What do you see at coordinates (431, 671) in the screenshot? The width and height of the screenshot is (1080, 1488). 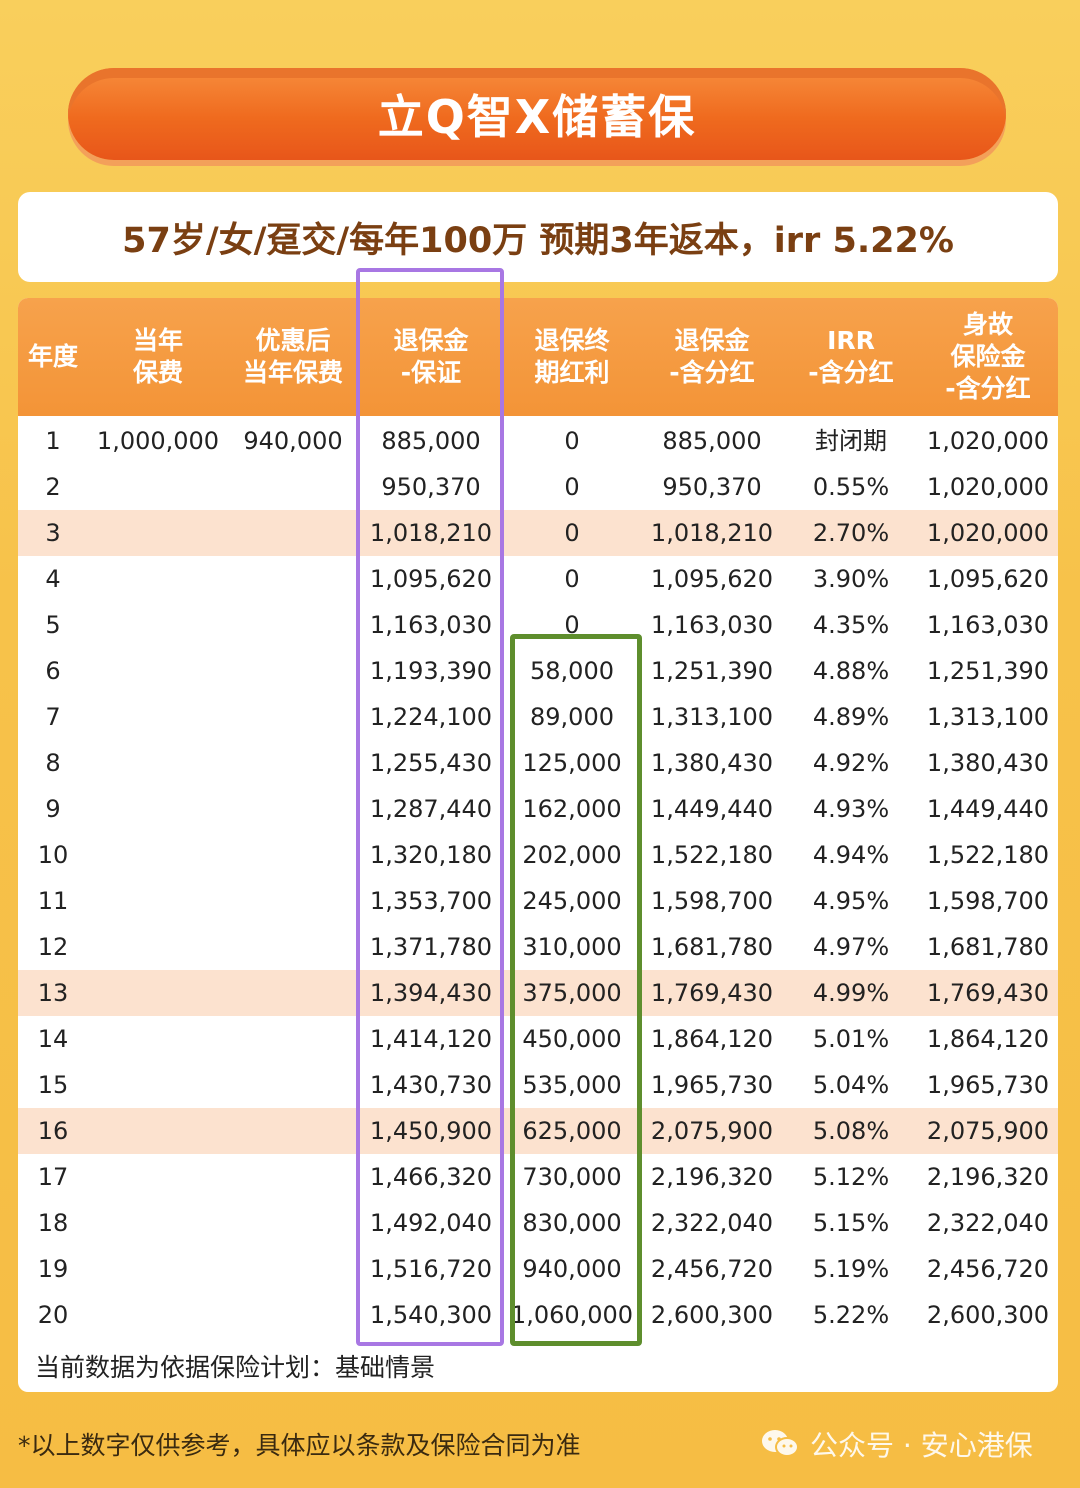 I see `table-cell: 1,193,390` at bounding box center [431, 671].